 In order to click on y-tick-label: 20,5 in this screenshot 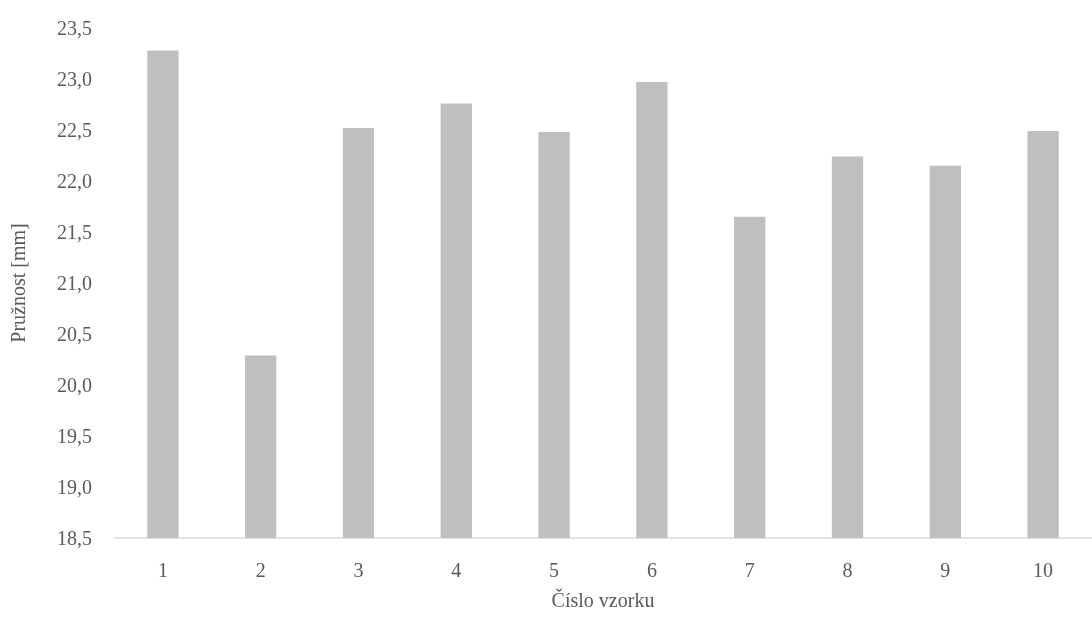, I will do `click(74, 334)`.